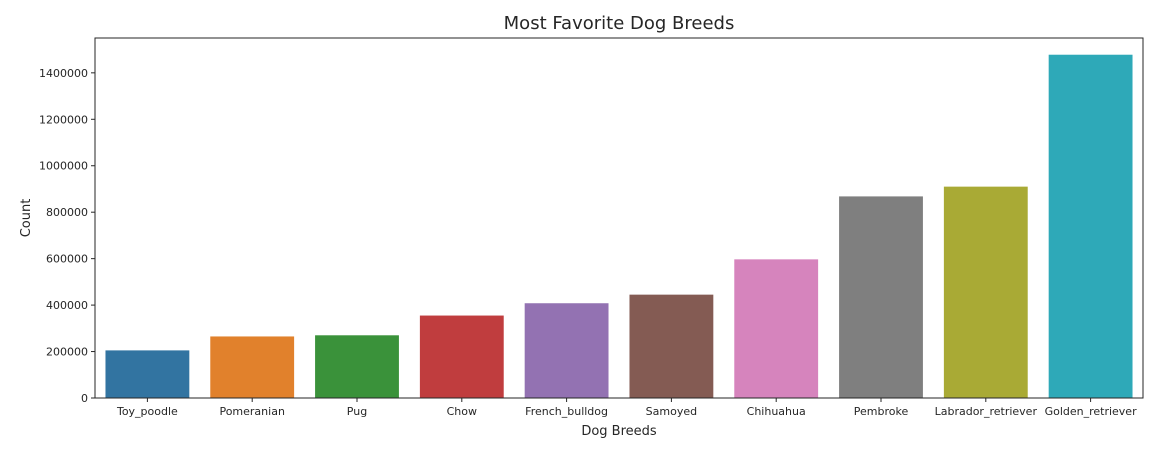 The width and height of the screenshot is (1172, 456). I want to click on y-tick-label: 1400000, so click(63, 73).